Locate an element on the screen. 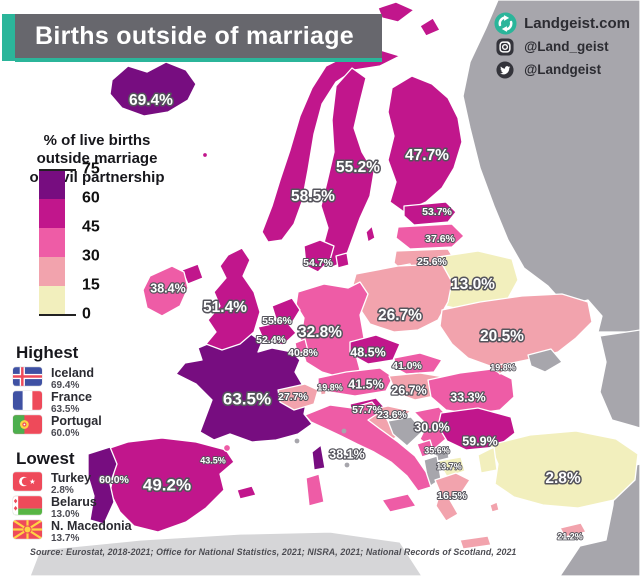  map-label-cyprus: 21.2% is located at coordinates (570, 536).